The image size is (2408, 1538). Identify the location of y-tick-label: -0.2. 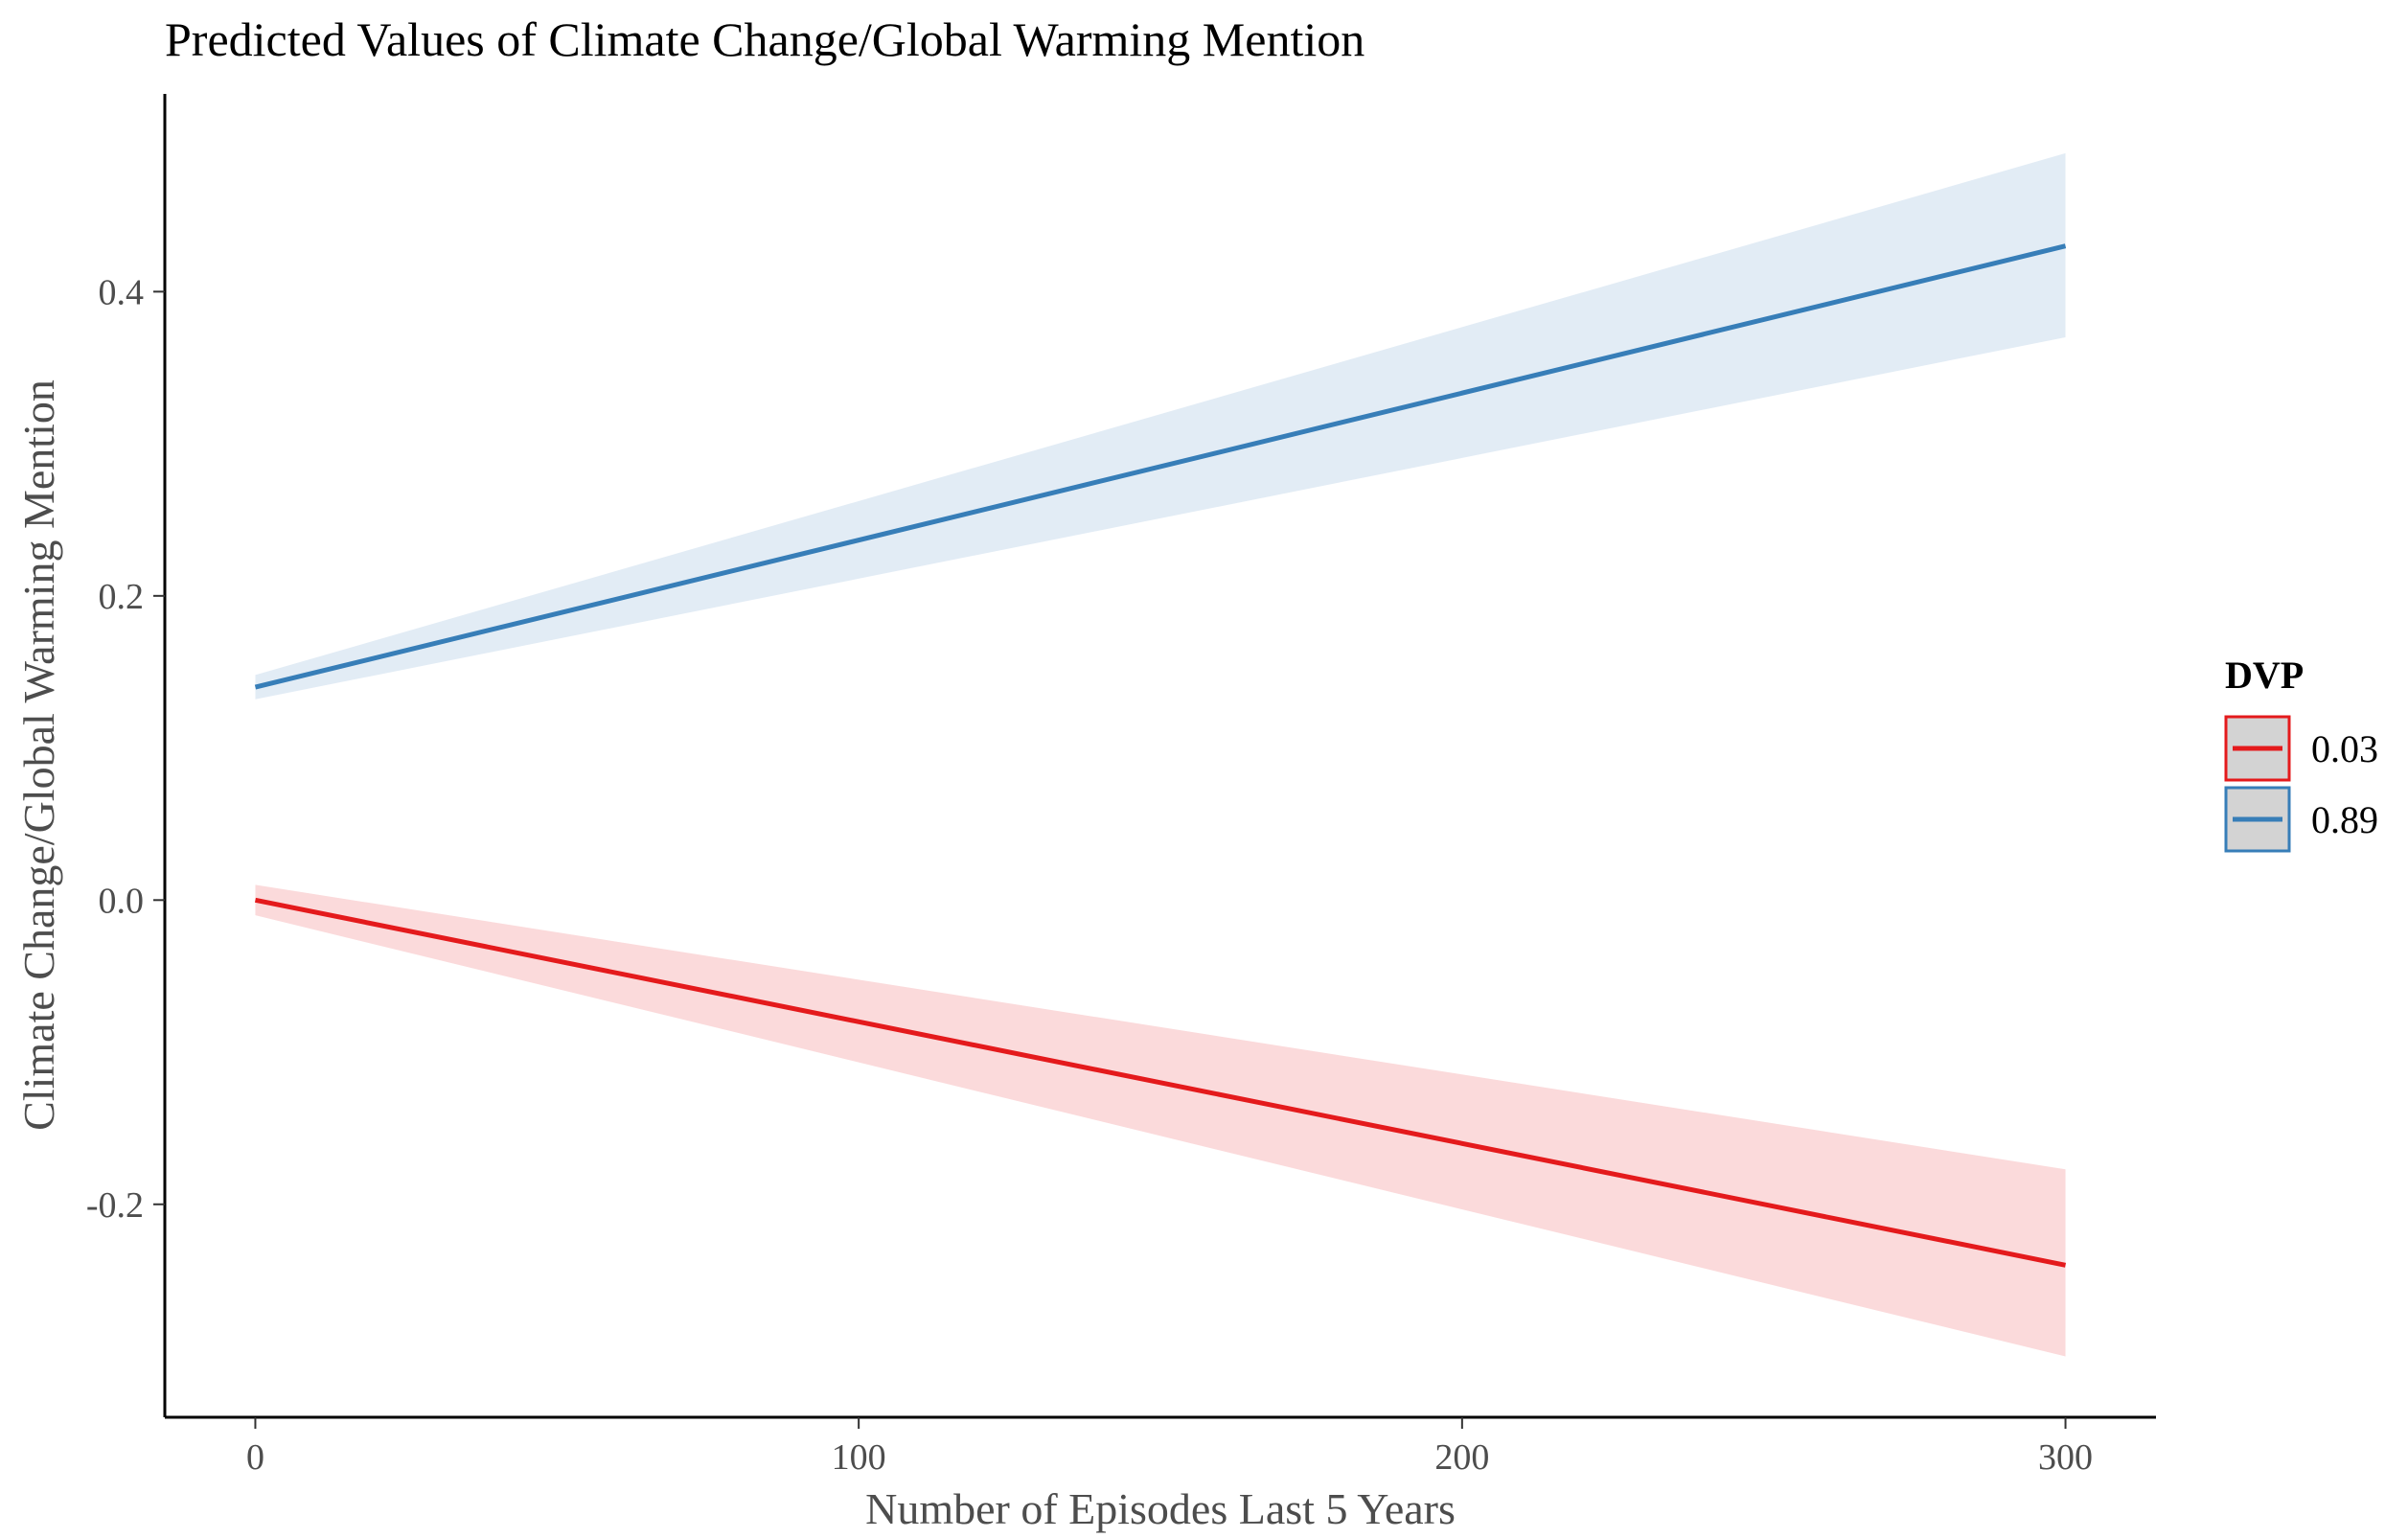
(115, 1206).